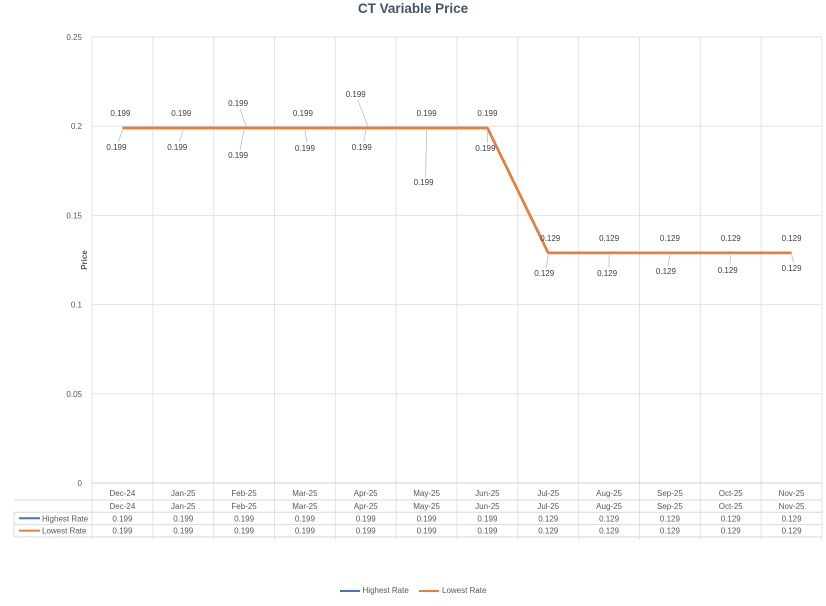 This screenshot has width=826, height=606. I want to click on x-tick-label: Jun-25, so click(487, 493).